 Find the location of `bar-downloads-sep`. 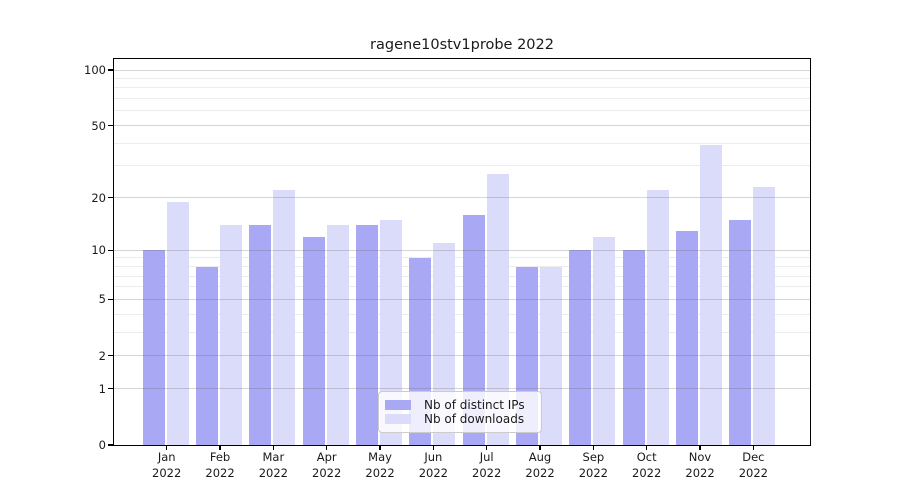

bar-downloads-sep is located at coordinates (604, 340).